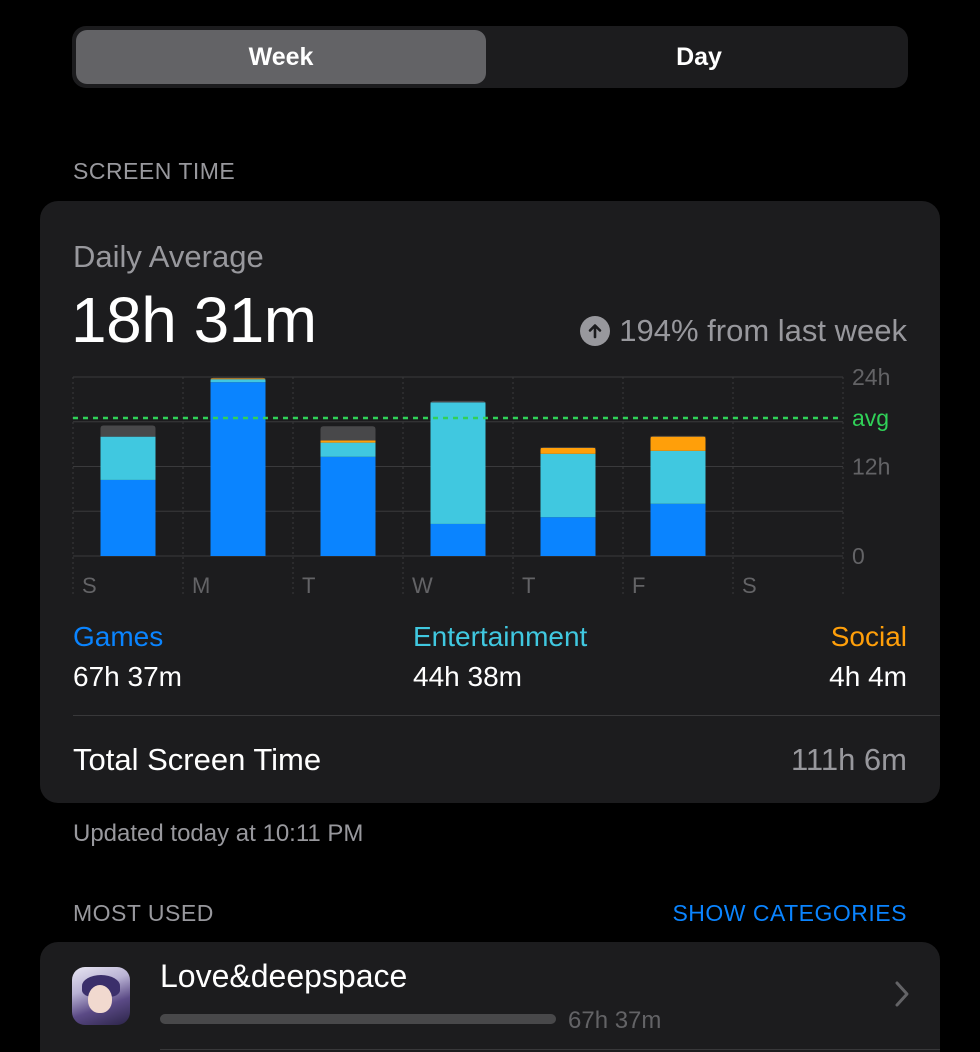 Image resolution: width=980 pixels, height=1052 pixels. I want to click on weekly-change-text: 194% from last week, so click(763, 330).